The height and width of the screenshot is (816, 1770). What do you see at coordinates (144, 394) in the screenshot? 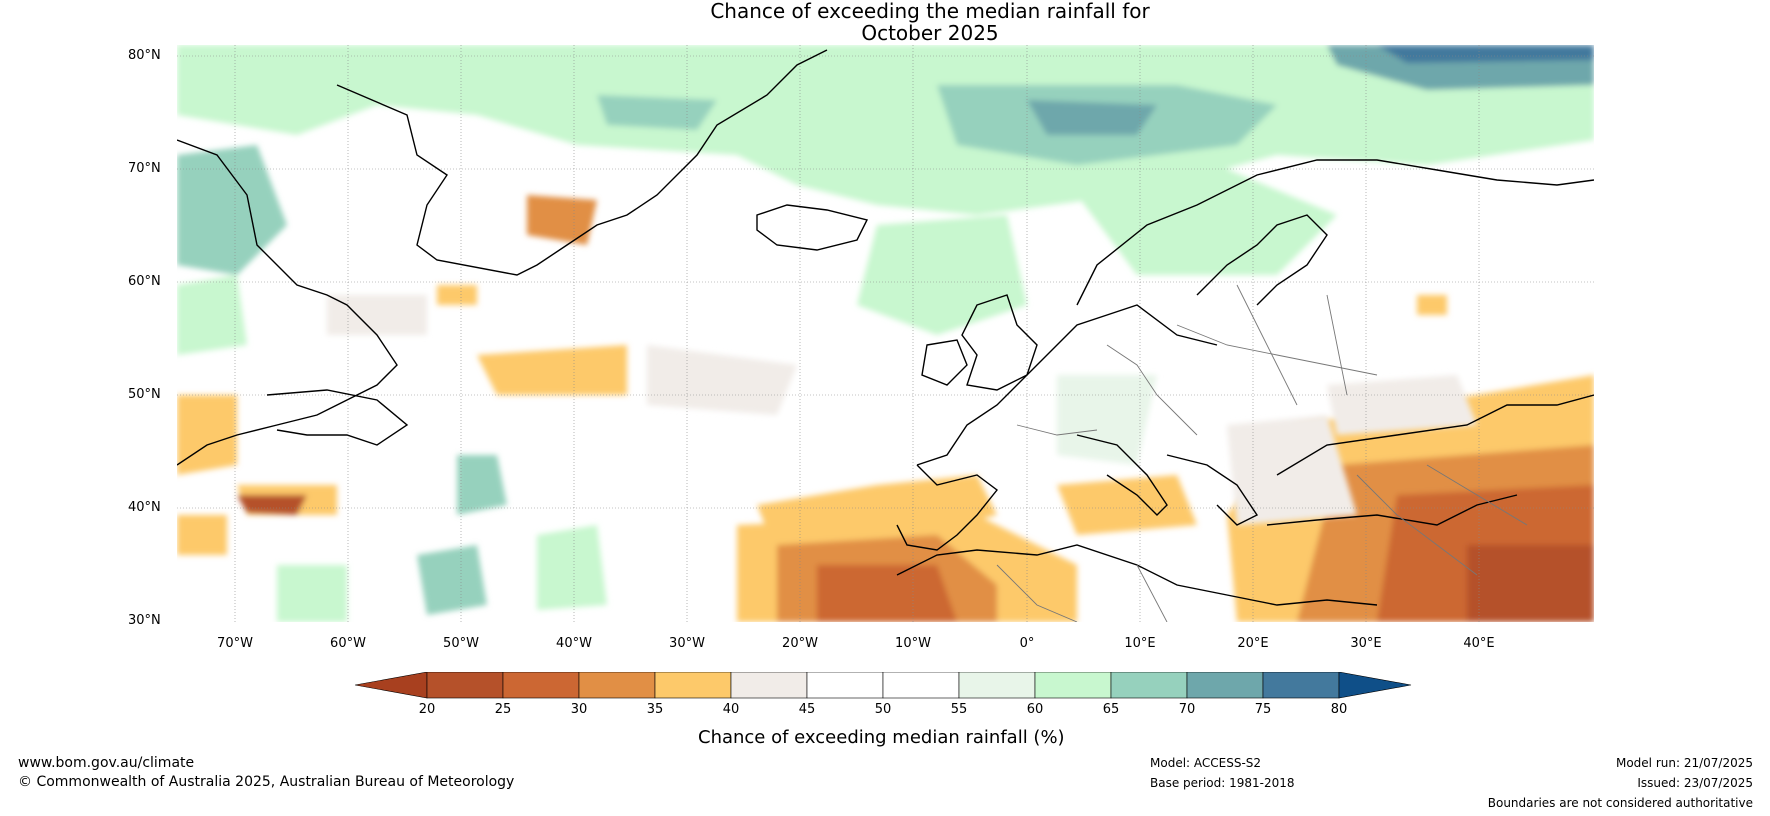
I see `lat-label-50n: 50°N` at bounding box center [144, 394].